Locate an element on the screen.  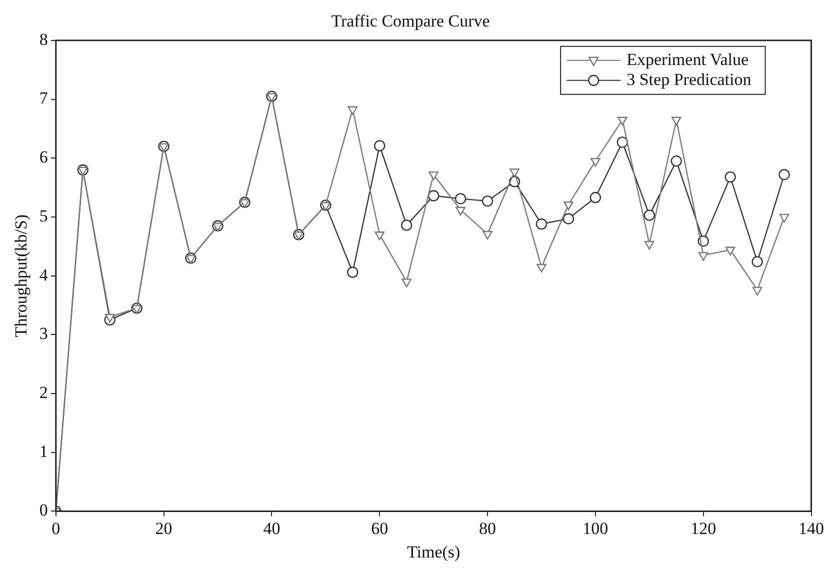
legend-label: Experiment Value is located at coordinates (687, 59).